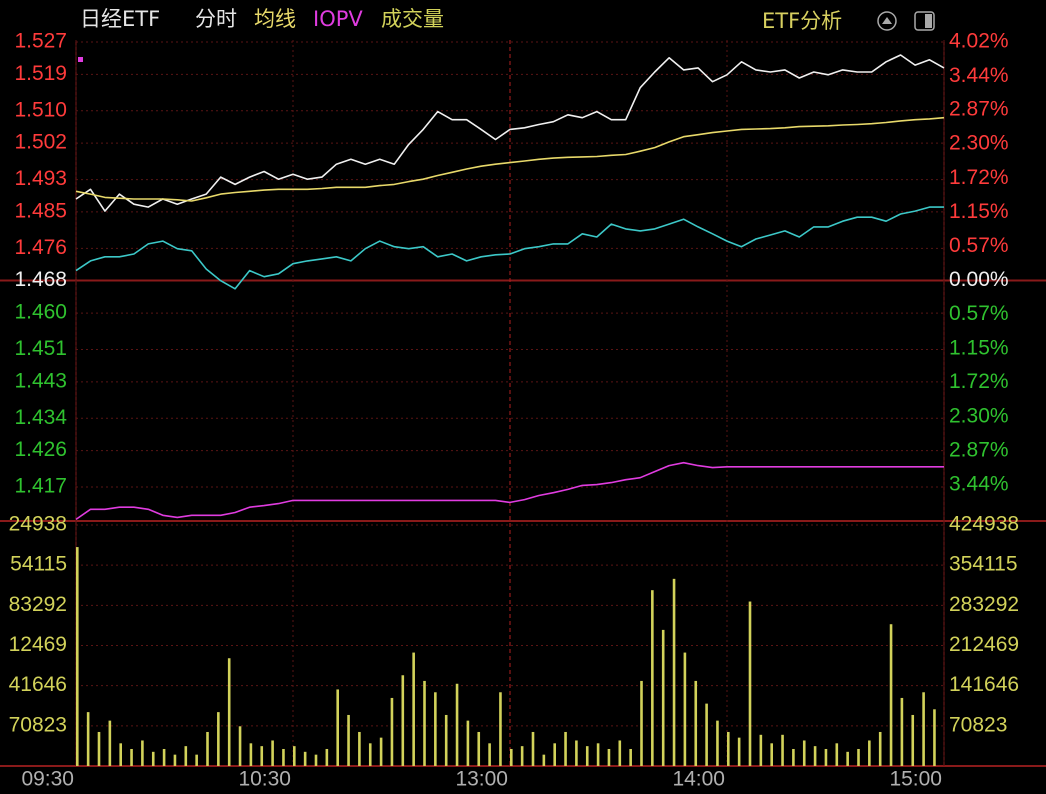 This screenshot has height=794, width=1046. What do you see at coordinates (481, 779) in the screenshot?
I see `x-tick-label: 13:00` at bounding box center [481, 779].